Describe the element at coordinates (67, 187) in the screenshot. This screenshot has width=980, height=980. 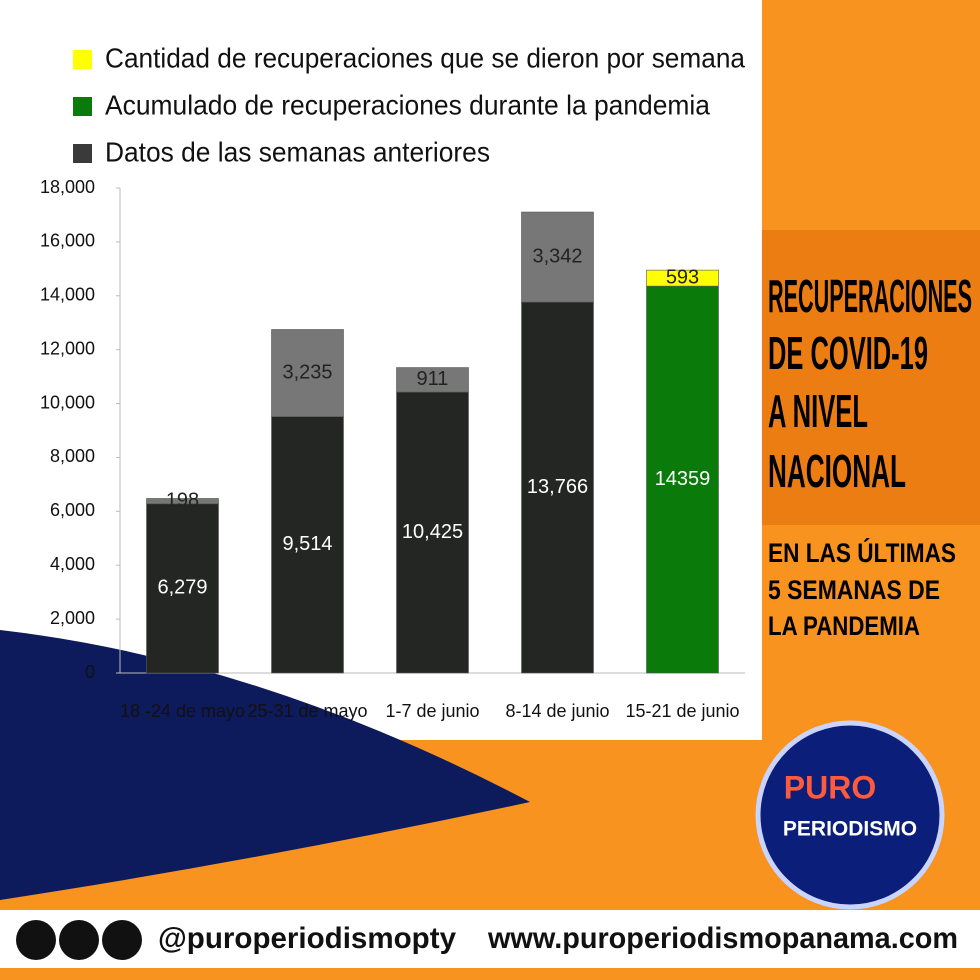
I see `y-tick-label: 18,000` at that location.